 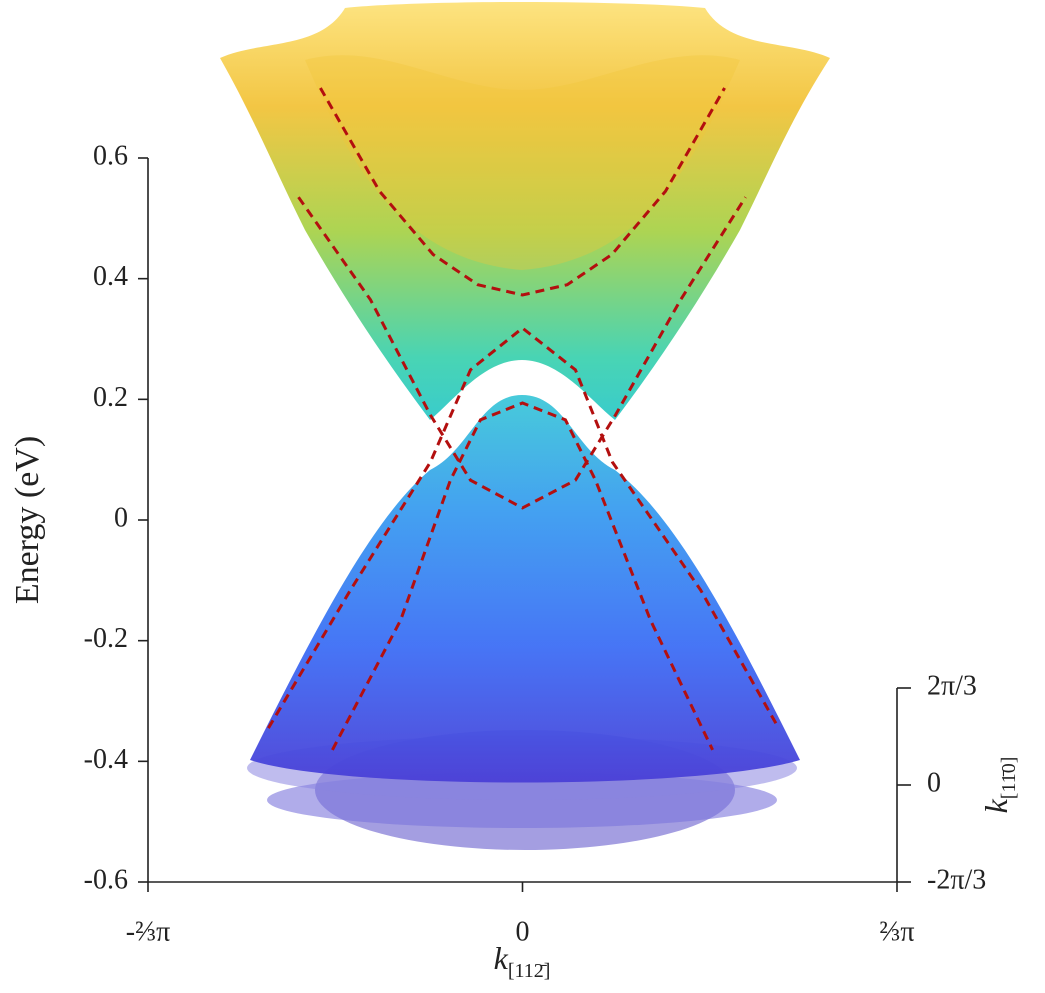 What do you see at coordinates (27, 520) in the screenshot?
I see `y-axis-label: Energy (eV)` at bounding box center [27, 520].